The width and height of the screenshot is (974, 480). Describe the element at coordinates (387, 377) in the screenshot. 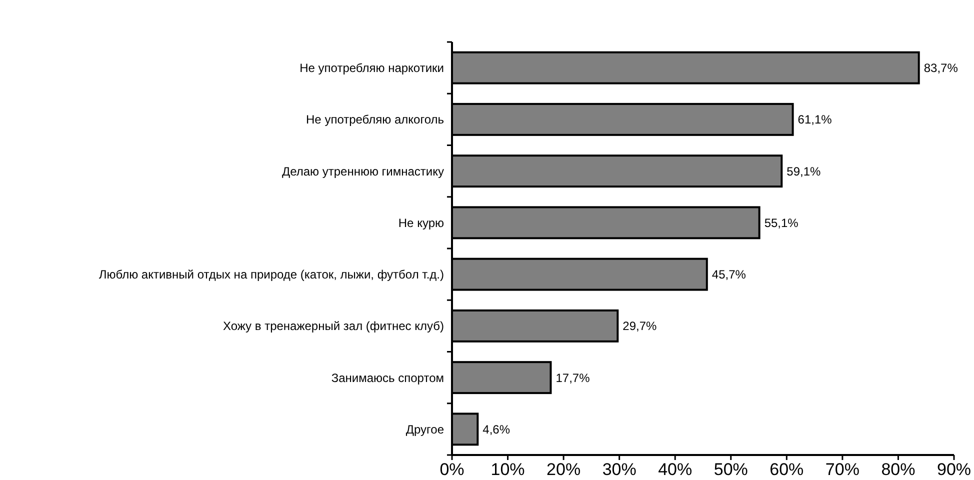

I see `y-tick-label: Занимаюсь спортом` at that location.